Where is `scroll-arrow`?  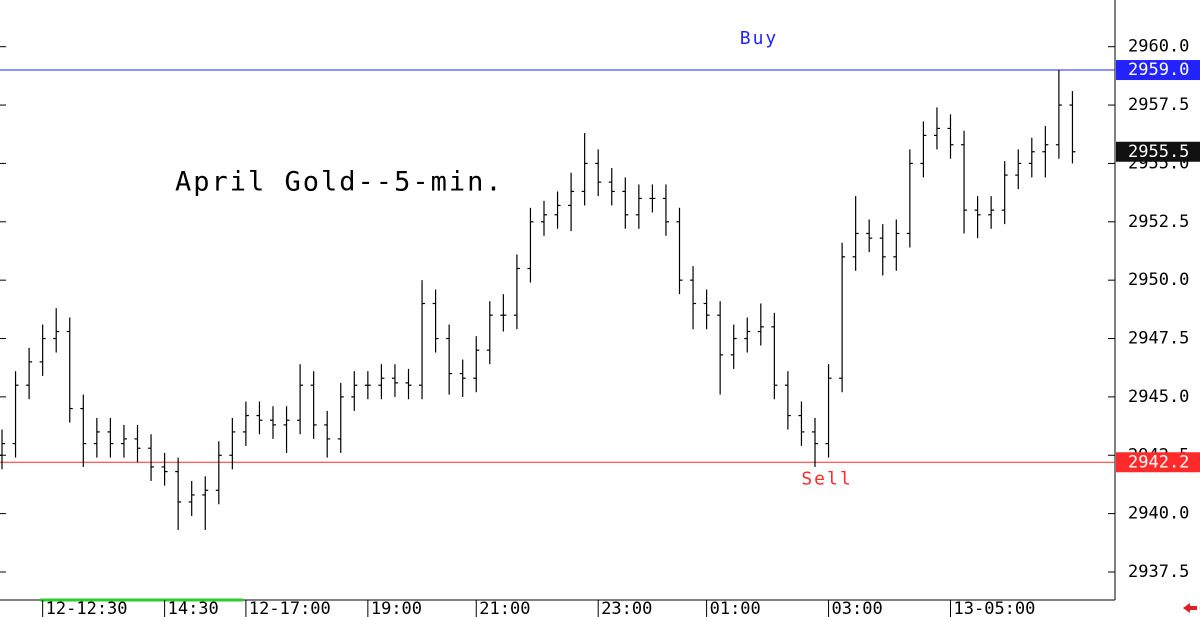
scroll-arrow is located at coordinates (1190, 608).